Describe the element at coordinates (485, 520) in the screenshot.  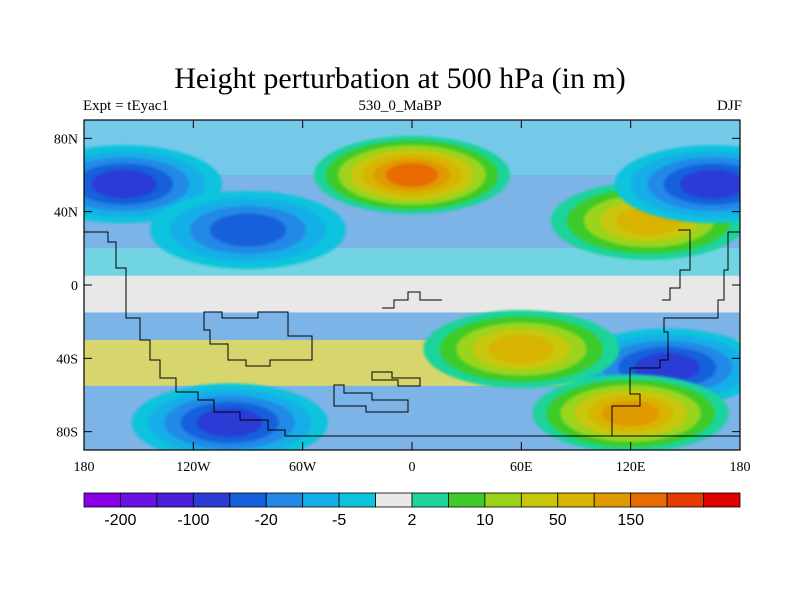
I see `colorbar-label: 10` at that location.